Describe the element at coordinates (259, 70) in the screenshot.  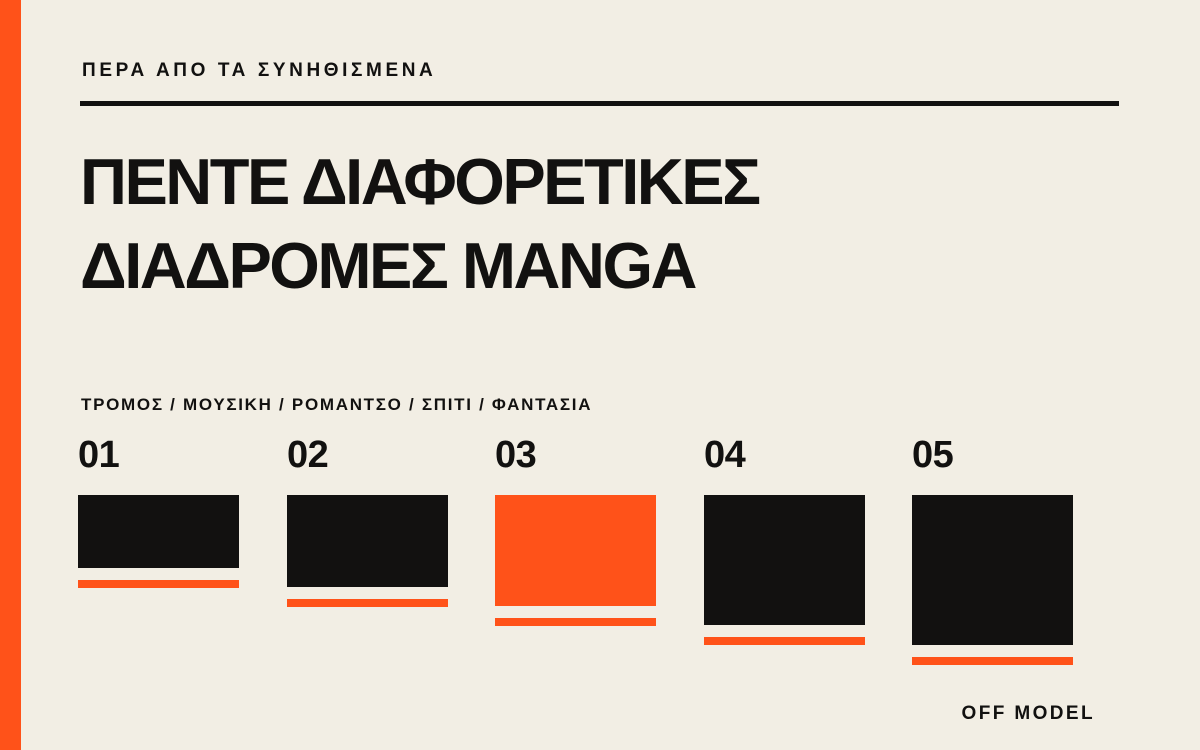
I see `kicker-text: ΠΕΡΑ ΑΠΟ ΤΑ ΣΥΝΗΘΙΣΜΕΝΑ` at that location.